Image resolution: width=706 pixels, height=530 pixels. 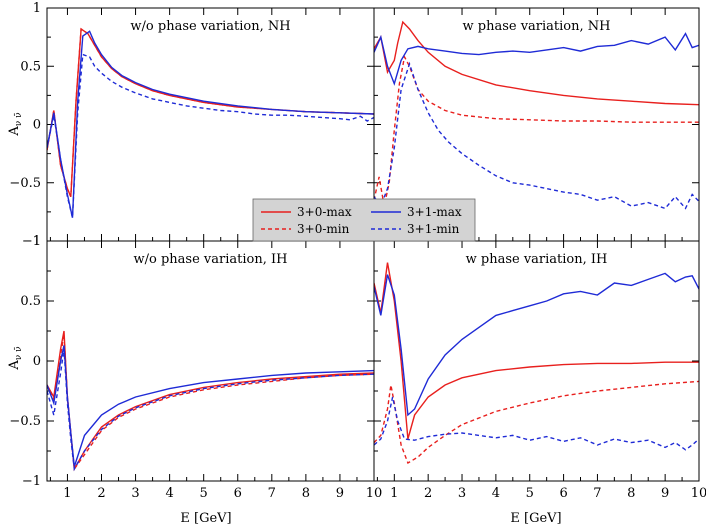 I want to click on legend-label: 3+1-max, so click(x=434, y=212).